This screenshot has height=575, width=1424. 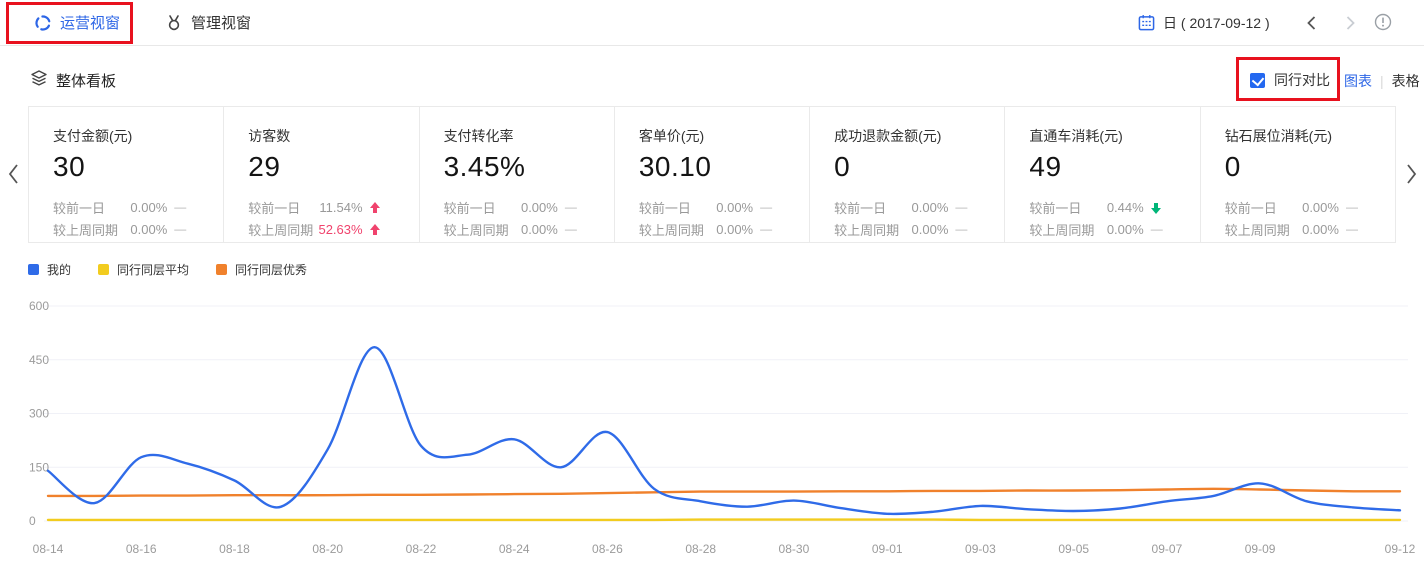 I want to click on date-label: 日 ( 2017-09-12 ), so click(x=1216, y=22).